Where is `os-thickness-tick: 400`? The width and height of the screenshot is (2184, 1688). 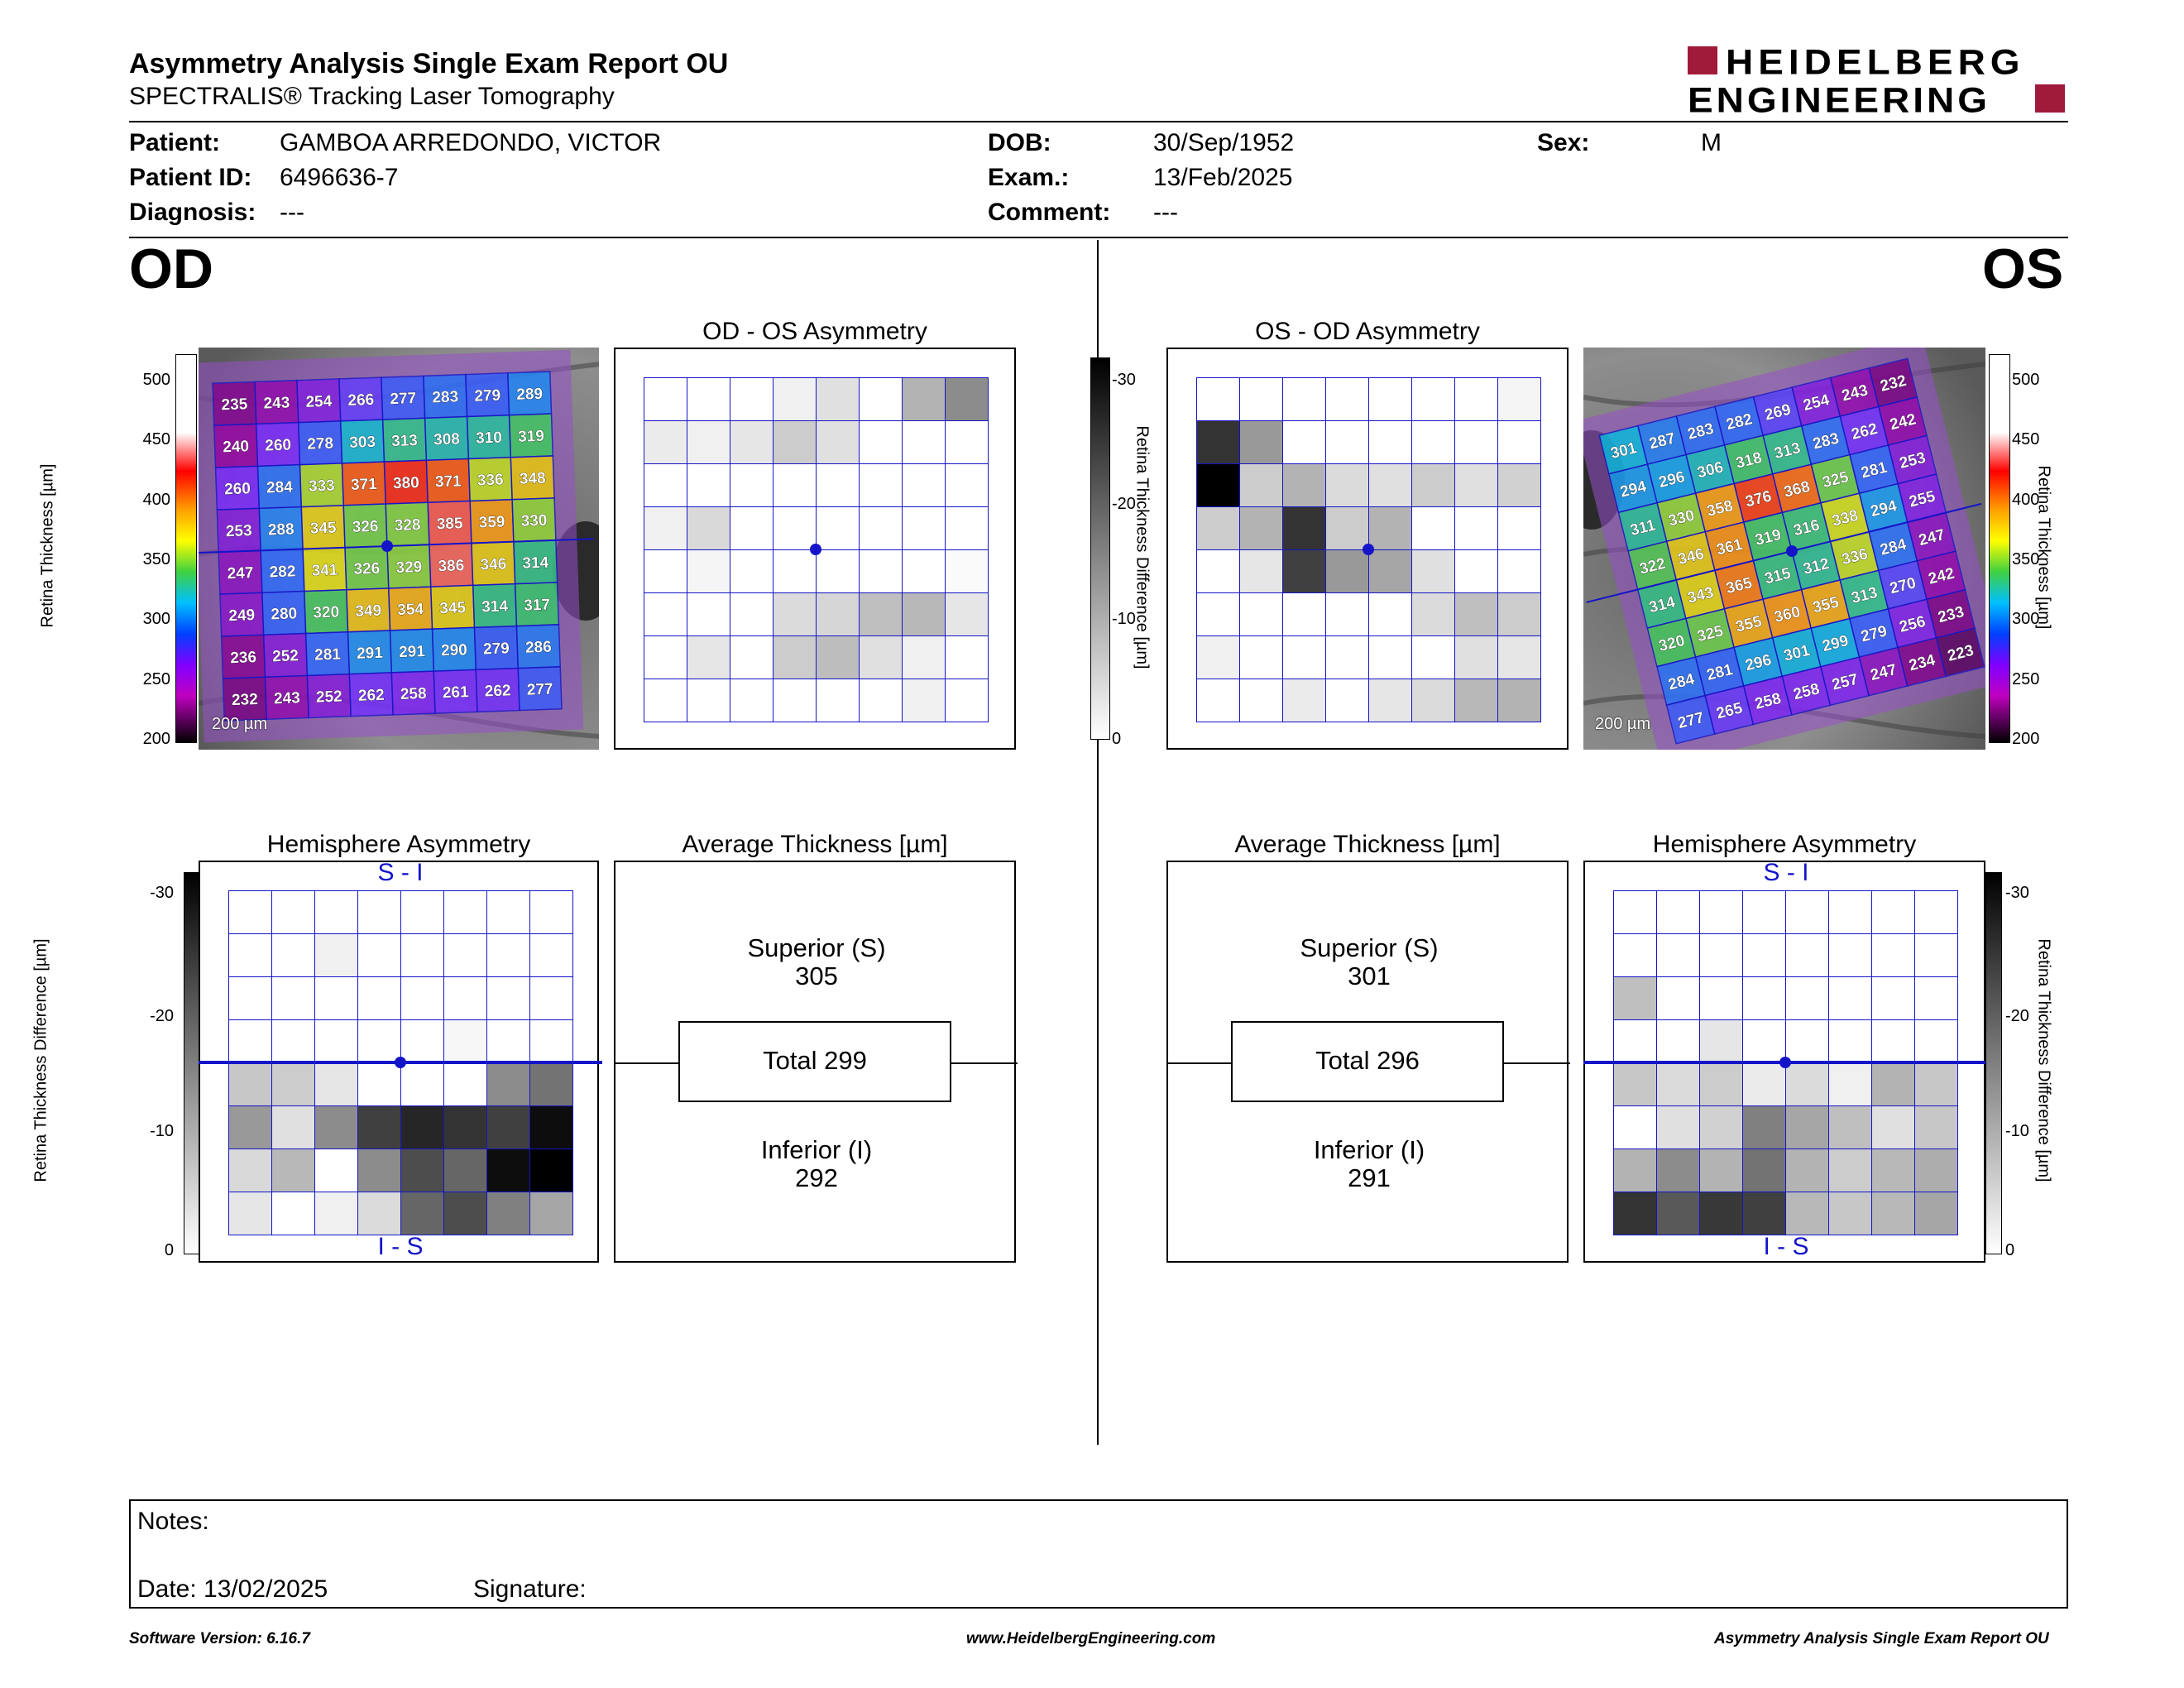
os-thickness-tick: 400 is located at coordinates (2026, 499).